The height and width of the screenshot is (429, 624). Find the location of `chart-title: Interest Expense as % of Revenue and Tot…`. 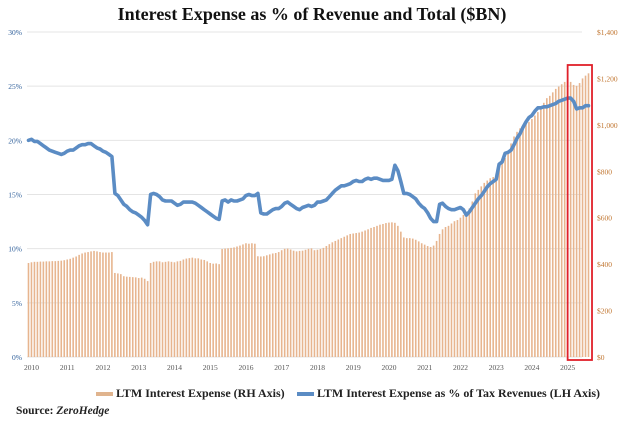

chart-title: Interest Expense as % of Revenue and Tot… is located at coordinates (312, 14).